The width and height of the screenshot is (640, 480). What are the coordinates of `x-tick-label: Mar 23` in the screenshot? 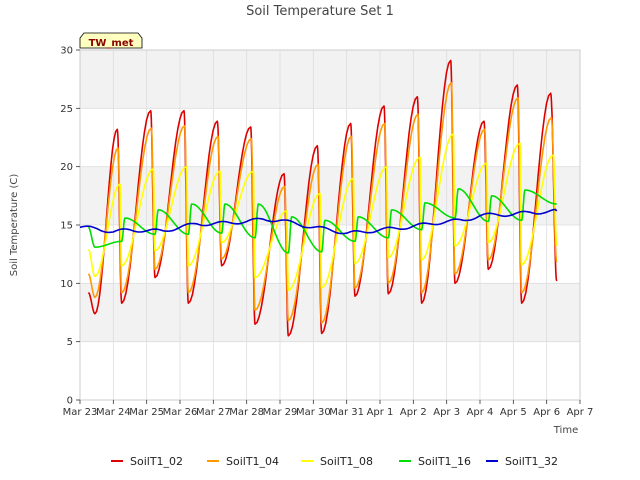 It's located at (80, 412).